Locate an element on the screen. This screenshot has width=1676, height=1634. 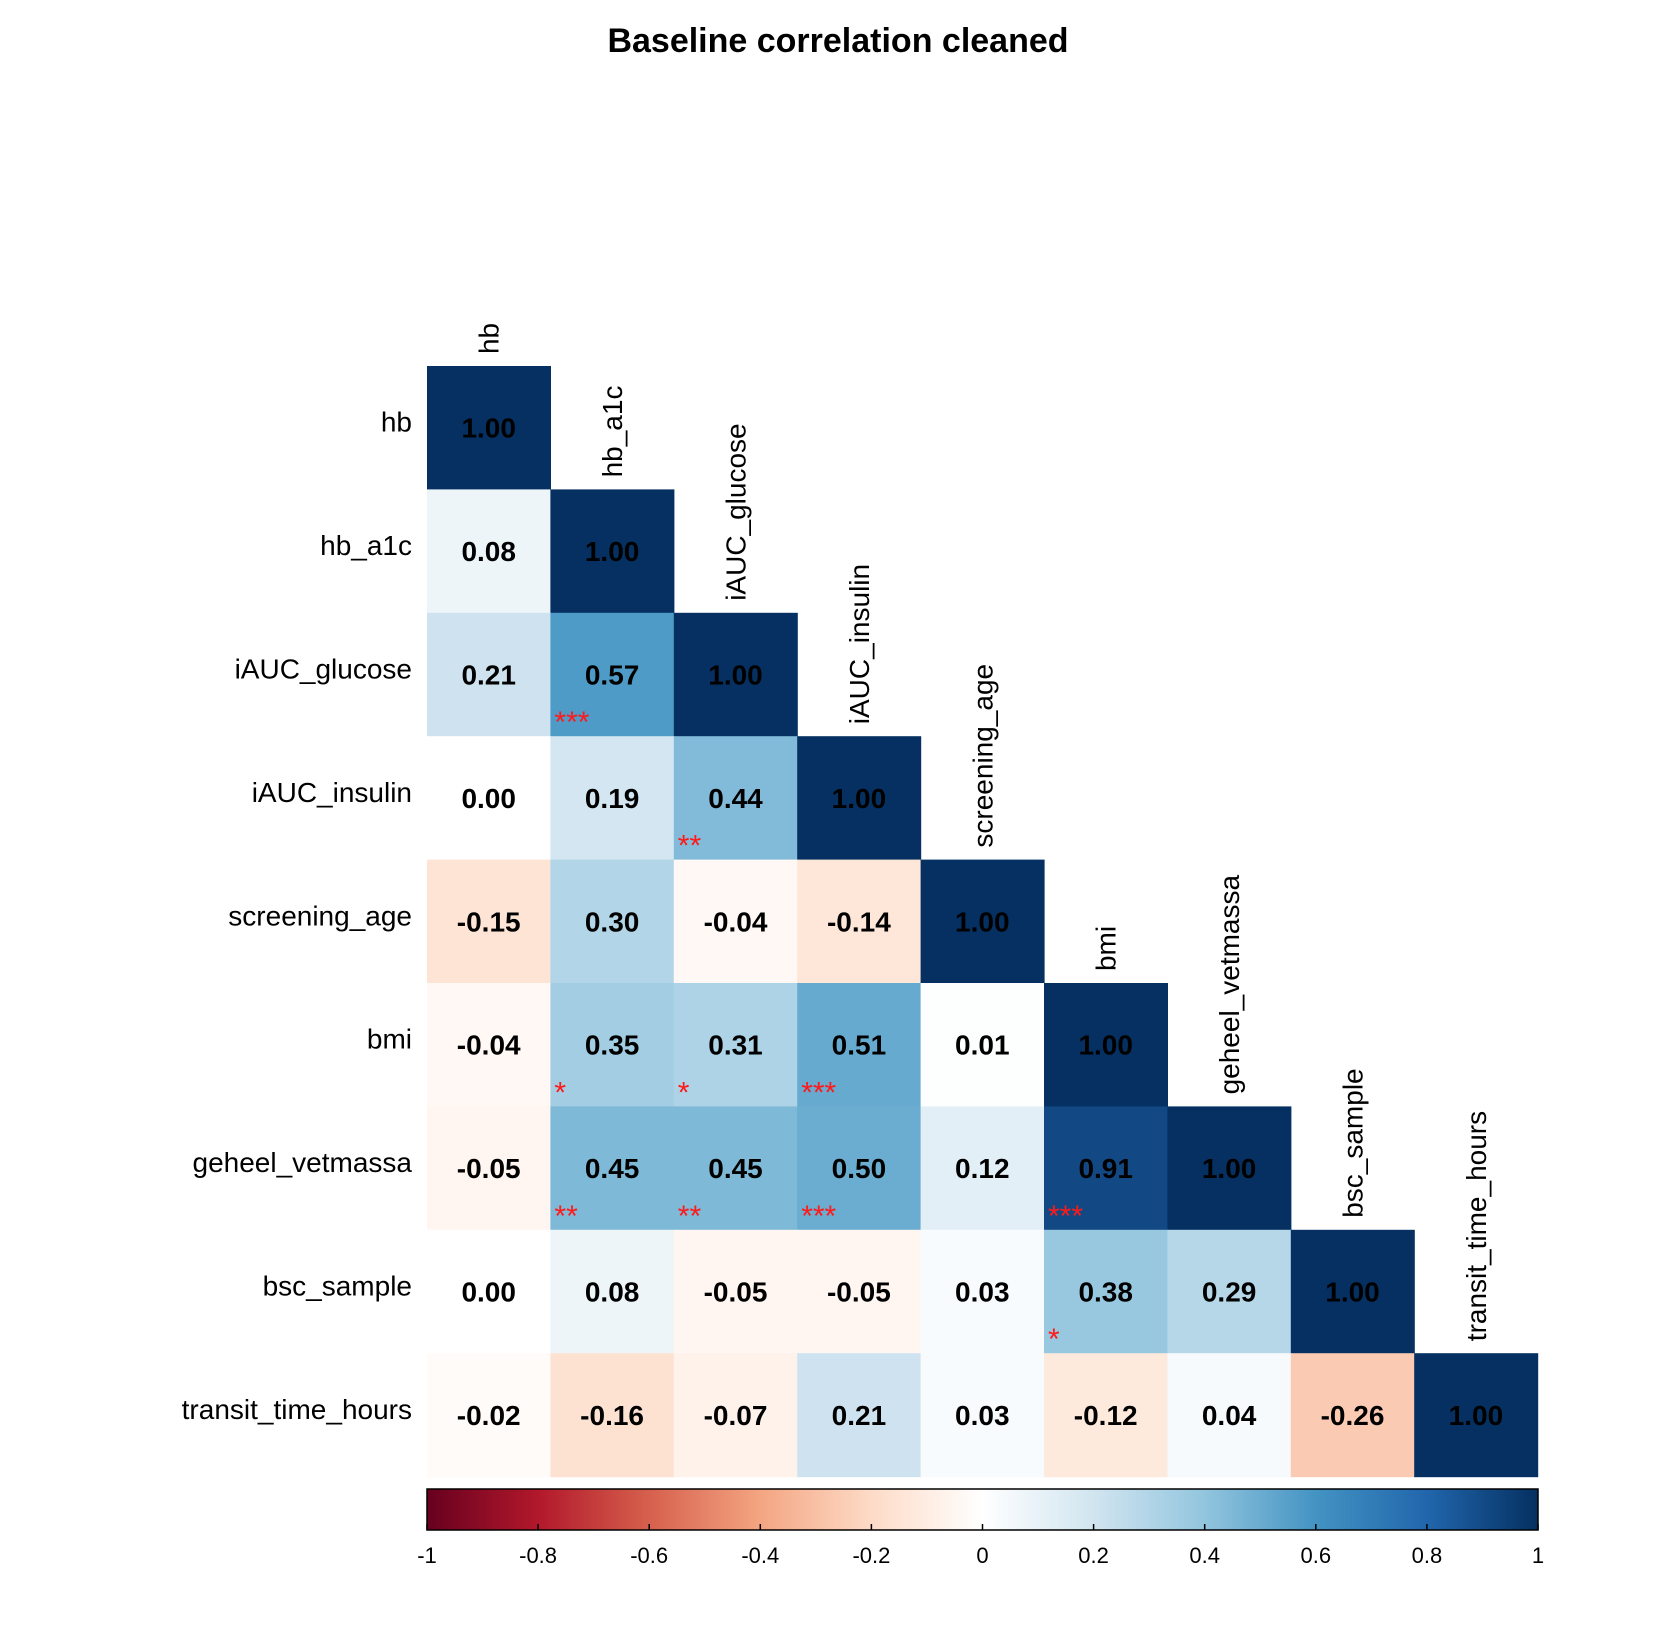
cell-value-screening_age-hb: -0.15 is located at coordinates (489, 921).